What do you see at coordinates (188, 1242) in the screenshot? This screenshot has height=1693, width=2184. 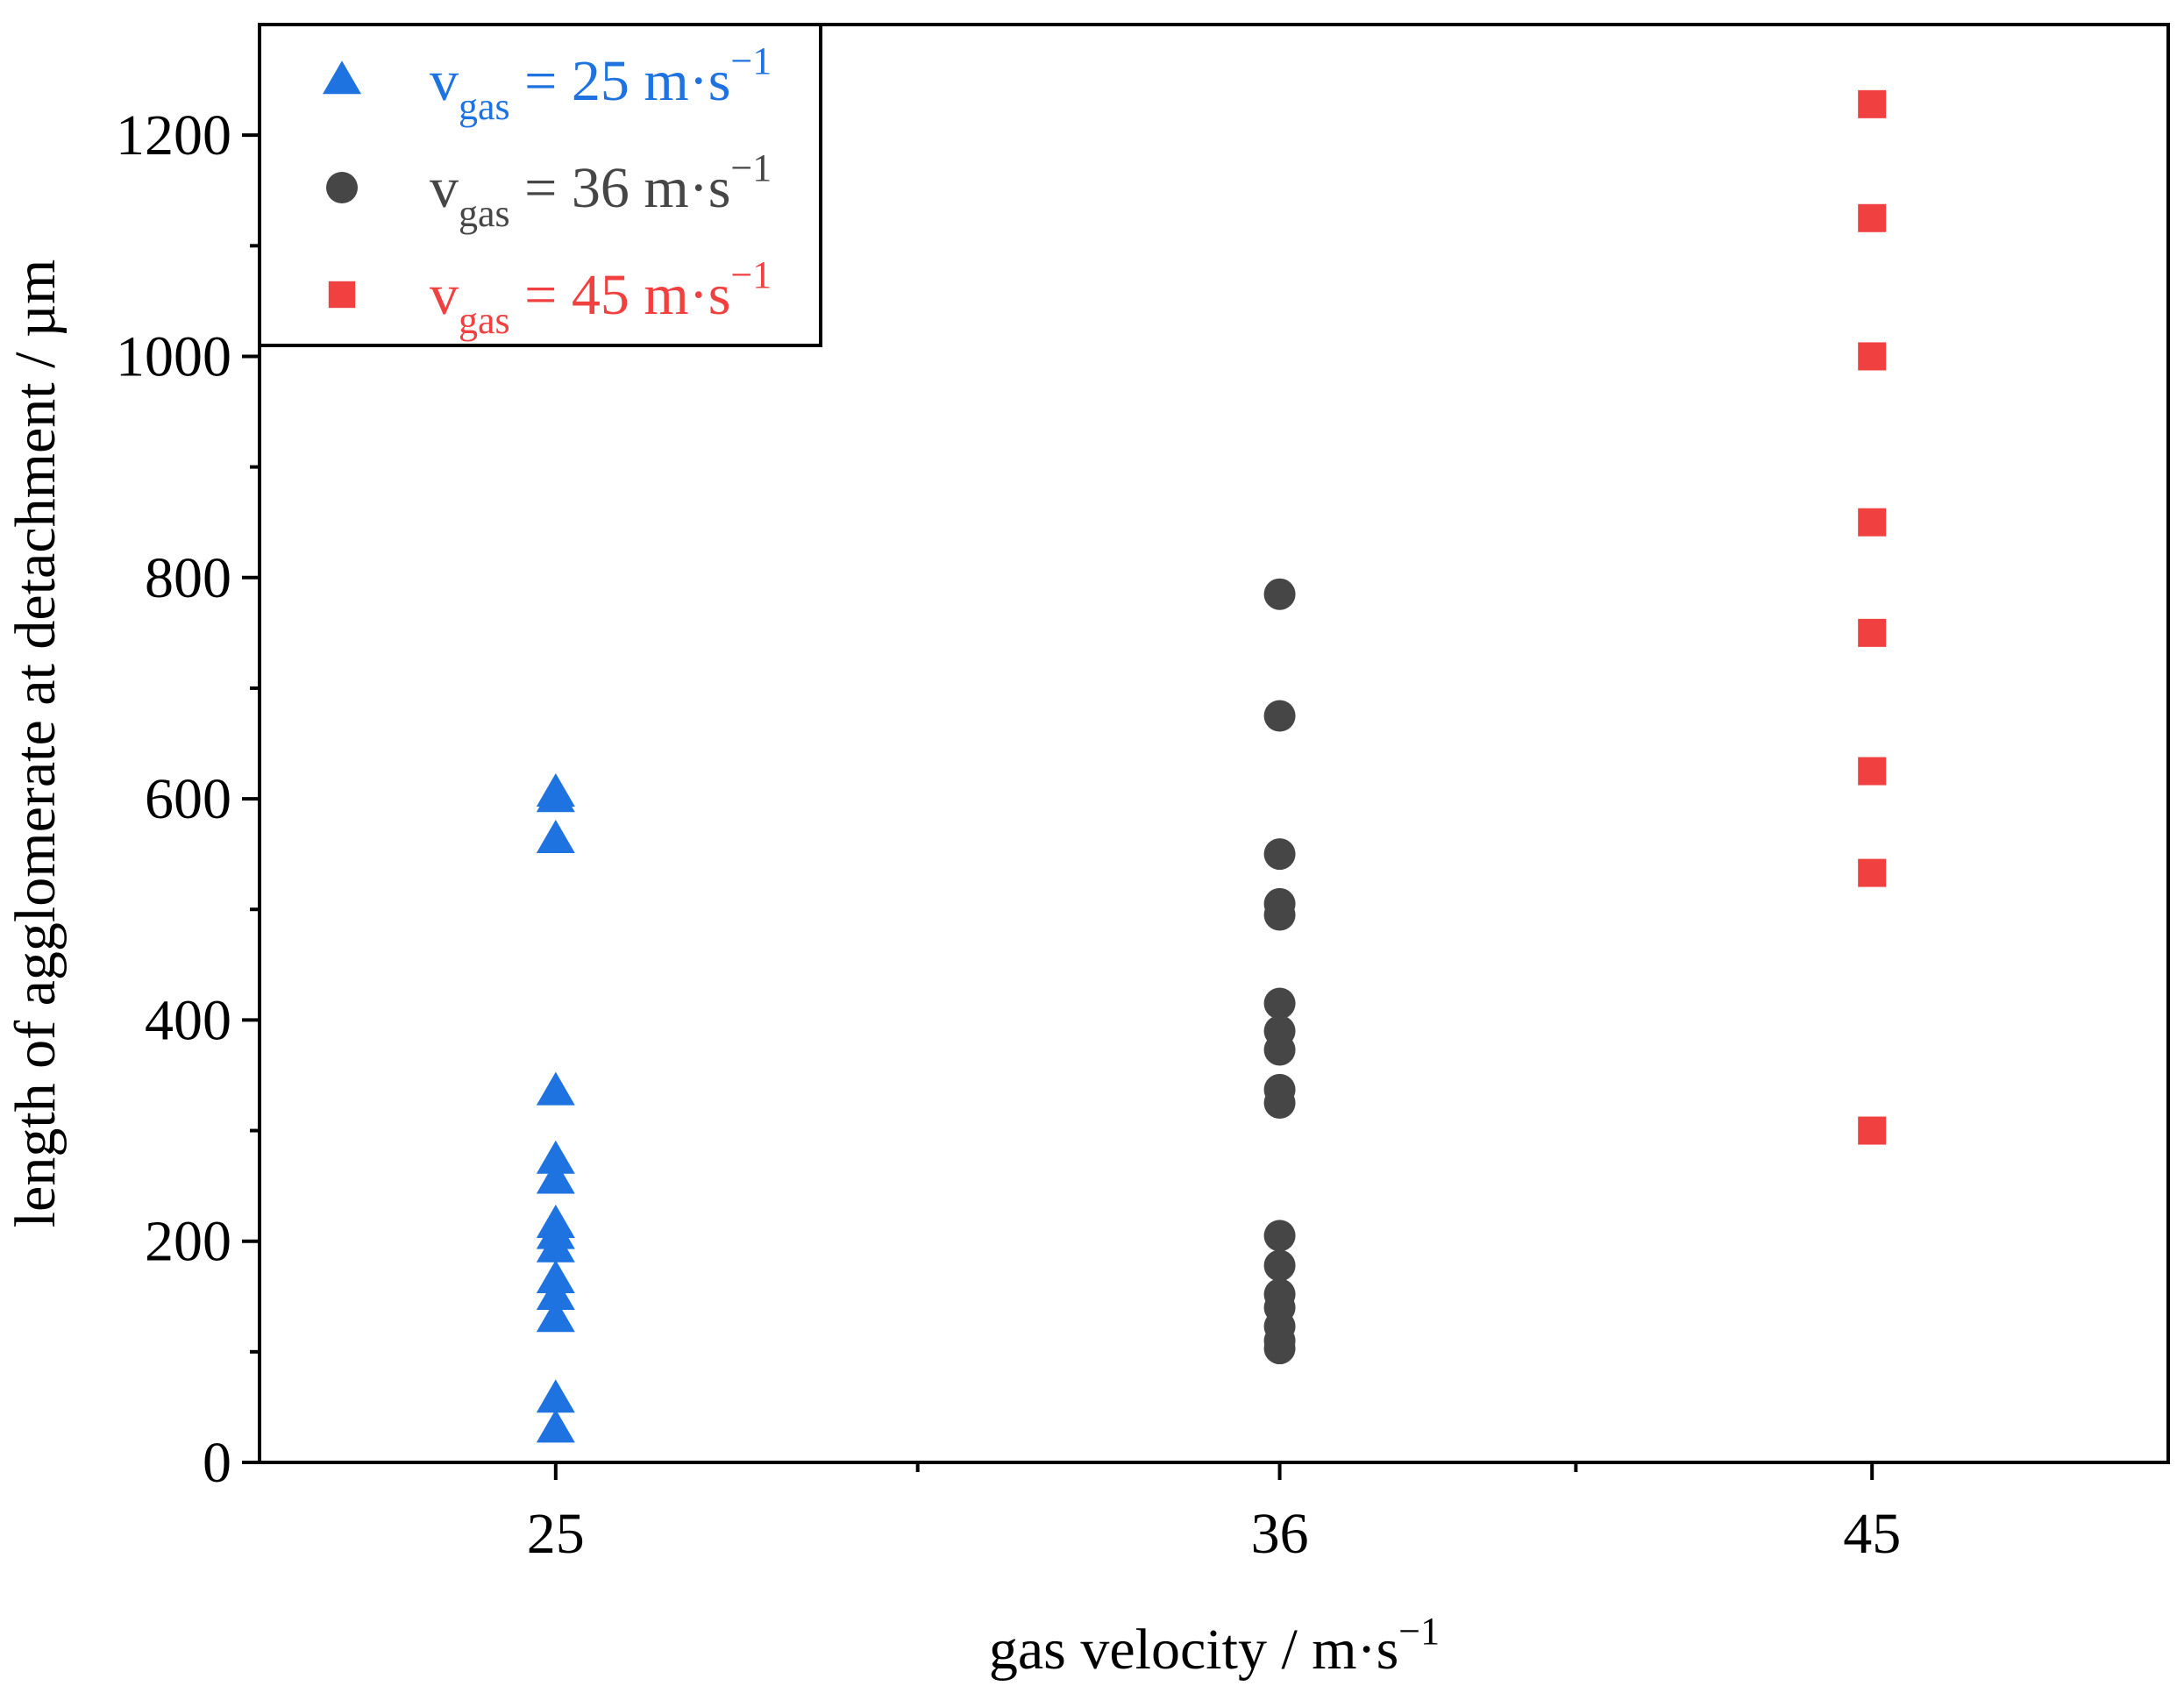 I see `y-tick-label: 200` at bounding box center [188, 1242].